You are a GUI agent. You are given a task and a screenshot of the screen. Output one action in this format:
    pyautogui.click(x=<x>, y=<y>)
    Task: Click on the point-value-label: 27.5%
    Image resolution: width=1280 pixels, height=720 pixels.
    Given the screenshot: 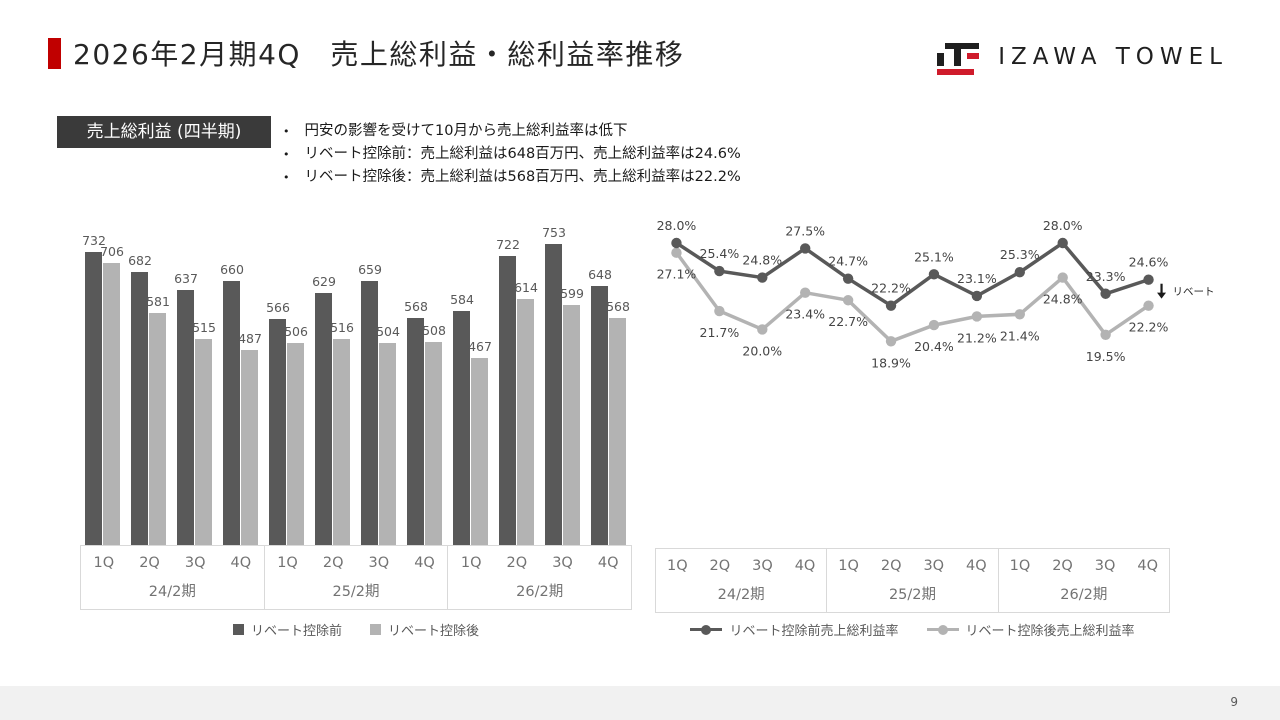 What is the action you would take?
    pyautogui.click(x=805, y=230)
    